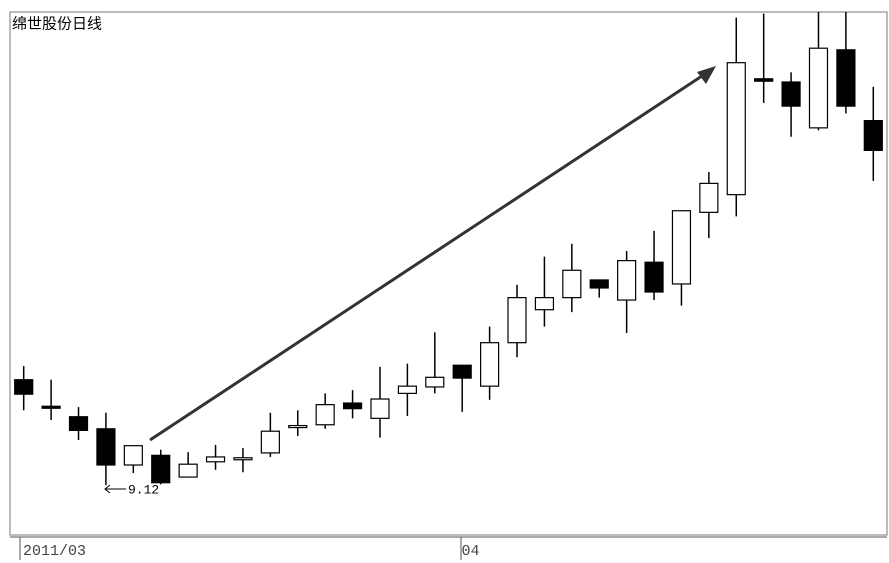 The image size is (889, 563). I want to click on chart-title: 绵世股份日线, so click(57, 24).